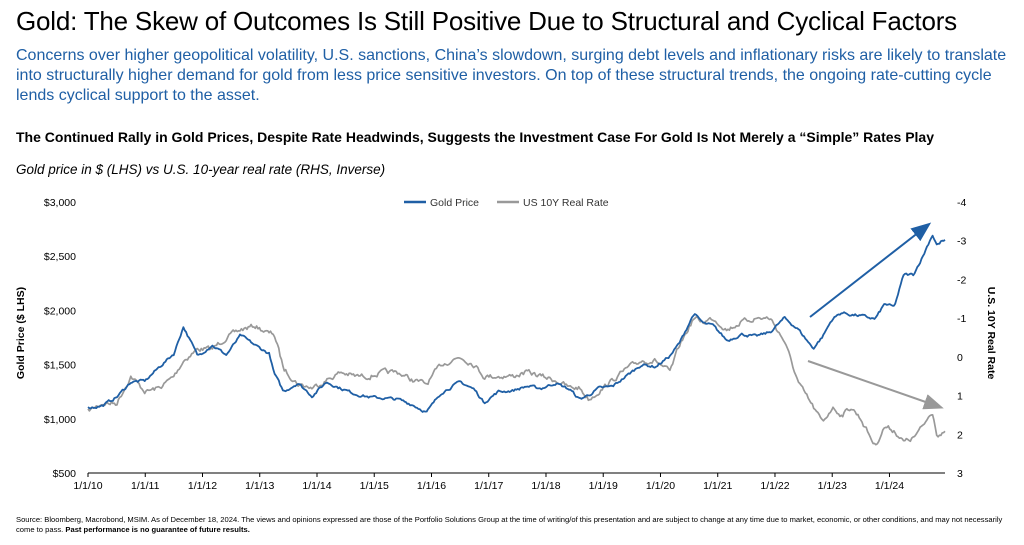 Image resolution: width=1024 pixels, height=545 pixels. What do you see at coordinates (21, 333) in the screenshot?
I see `y-axis-title: Gold Price ($ LHS)` at bounding box center [21, 333].